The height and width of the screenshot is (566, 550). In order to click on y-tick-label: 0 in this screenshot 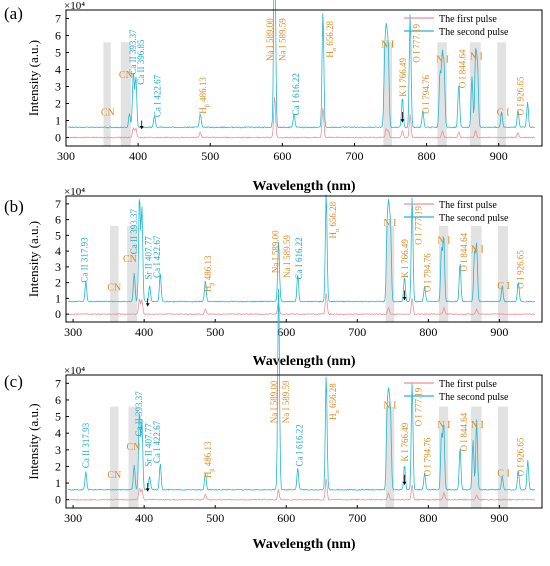, I will do `click(58, 500)`.